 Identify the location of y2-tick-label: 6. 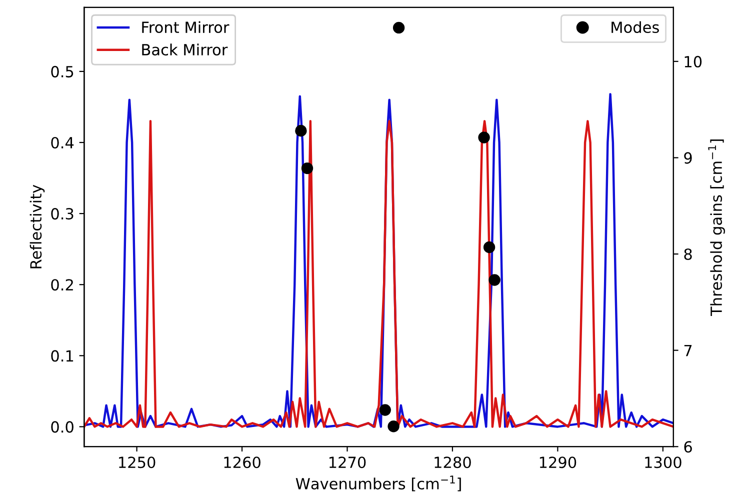
(688, 447).